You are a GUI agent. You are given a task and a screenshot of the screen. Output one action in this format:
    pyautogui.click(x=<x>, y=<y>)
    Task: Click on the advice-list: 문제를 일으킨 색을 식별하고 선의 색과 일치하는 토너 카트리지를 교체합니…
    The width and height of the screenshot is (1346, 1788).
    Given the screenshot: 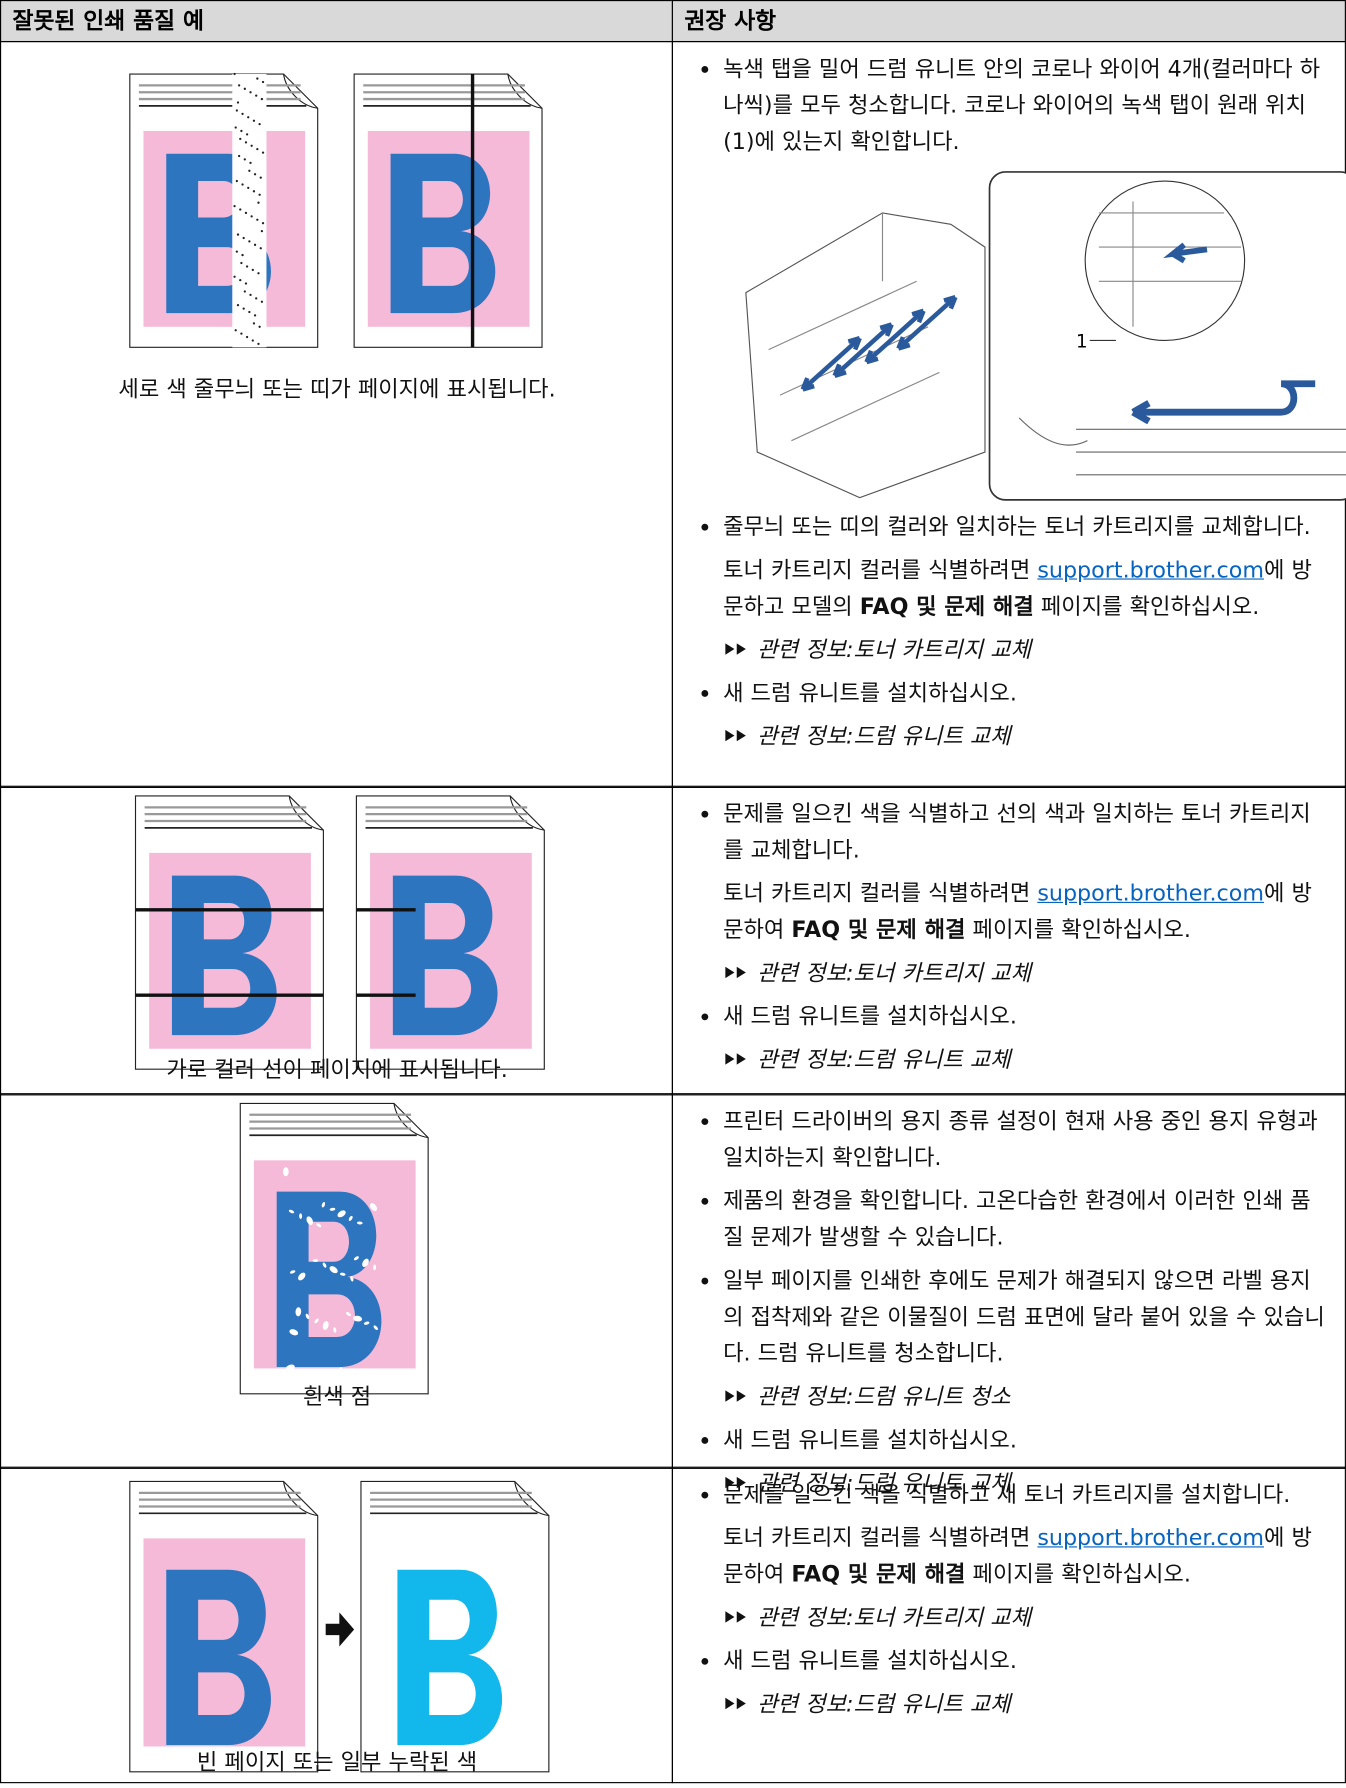 What is the action you would take?
    pyautogui.click(x=1009, y=933)
    